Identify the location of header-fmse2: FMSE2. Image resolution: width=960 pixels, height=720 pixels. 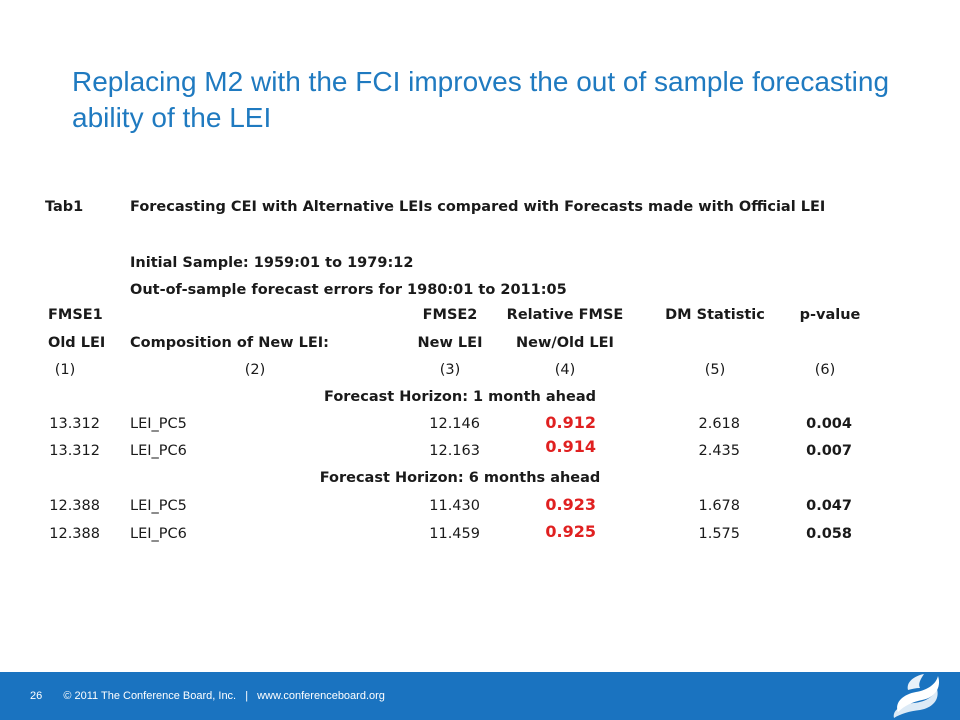
(450, 315).